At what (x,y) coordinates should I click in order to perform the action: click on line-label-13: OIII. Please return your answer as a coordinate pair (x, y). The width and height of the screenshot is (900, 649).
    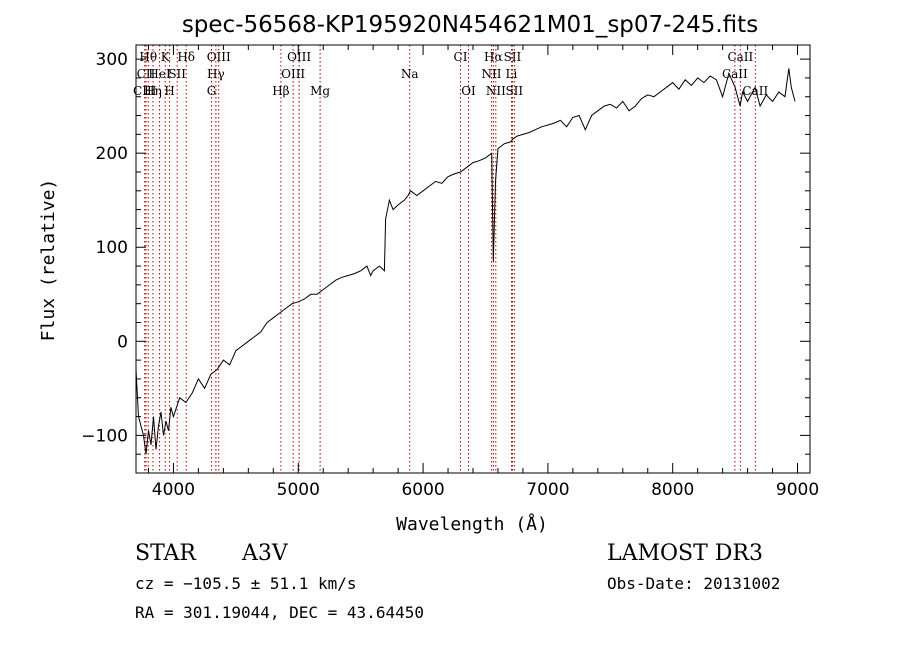
    Looking at the image, I should click on (293, 74).